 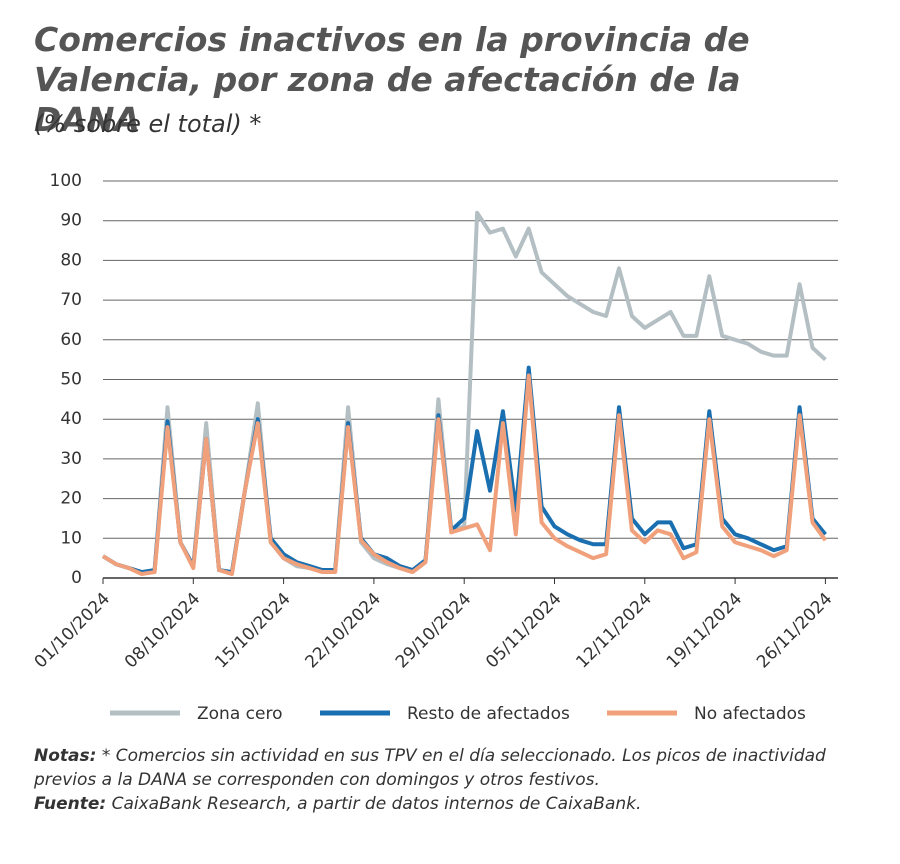 I want to click on legend-label: No afectados, so click(x=750, y=714).